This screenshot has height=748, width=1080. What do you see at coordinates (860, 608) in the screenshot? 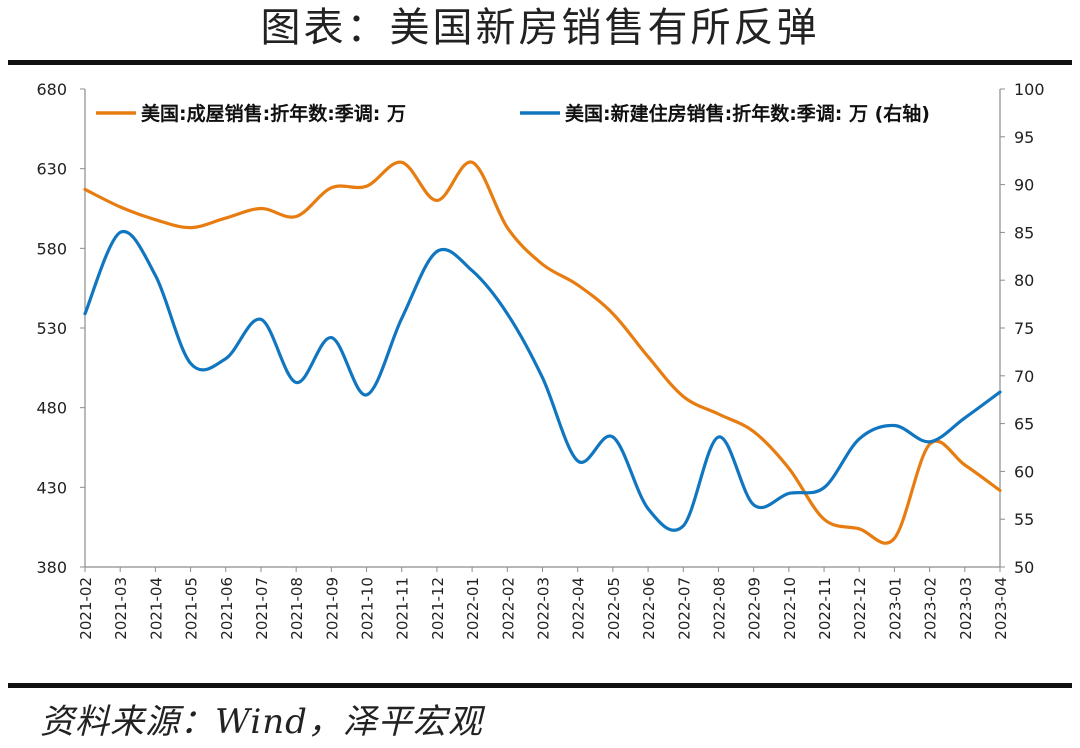
I see `x-tick-label: 2022-12` at bounding box center [860, 608].